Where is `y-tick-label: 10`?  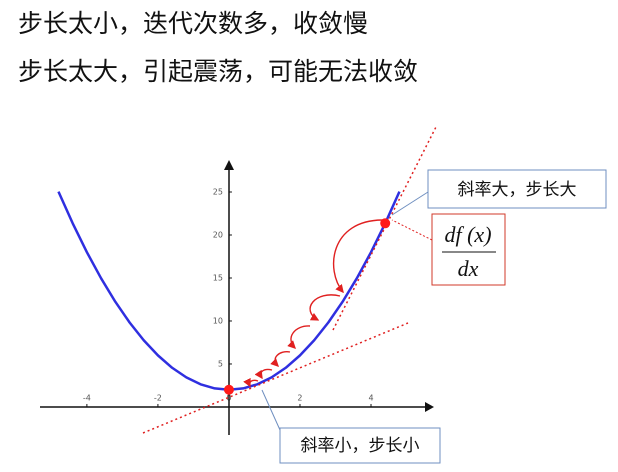 y-tick-label: 10 is located at coordinates (218, 320).